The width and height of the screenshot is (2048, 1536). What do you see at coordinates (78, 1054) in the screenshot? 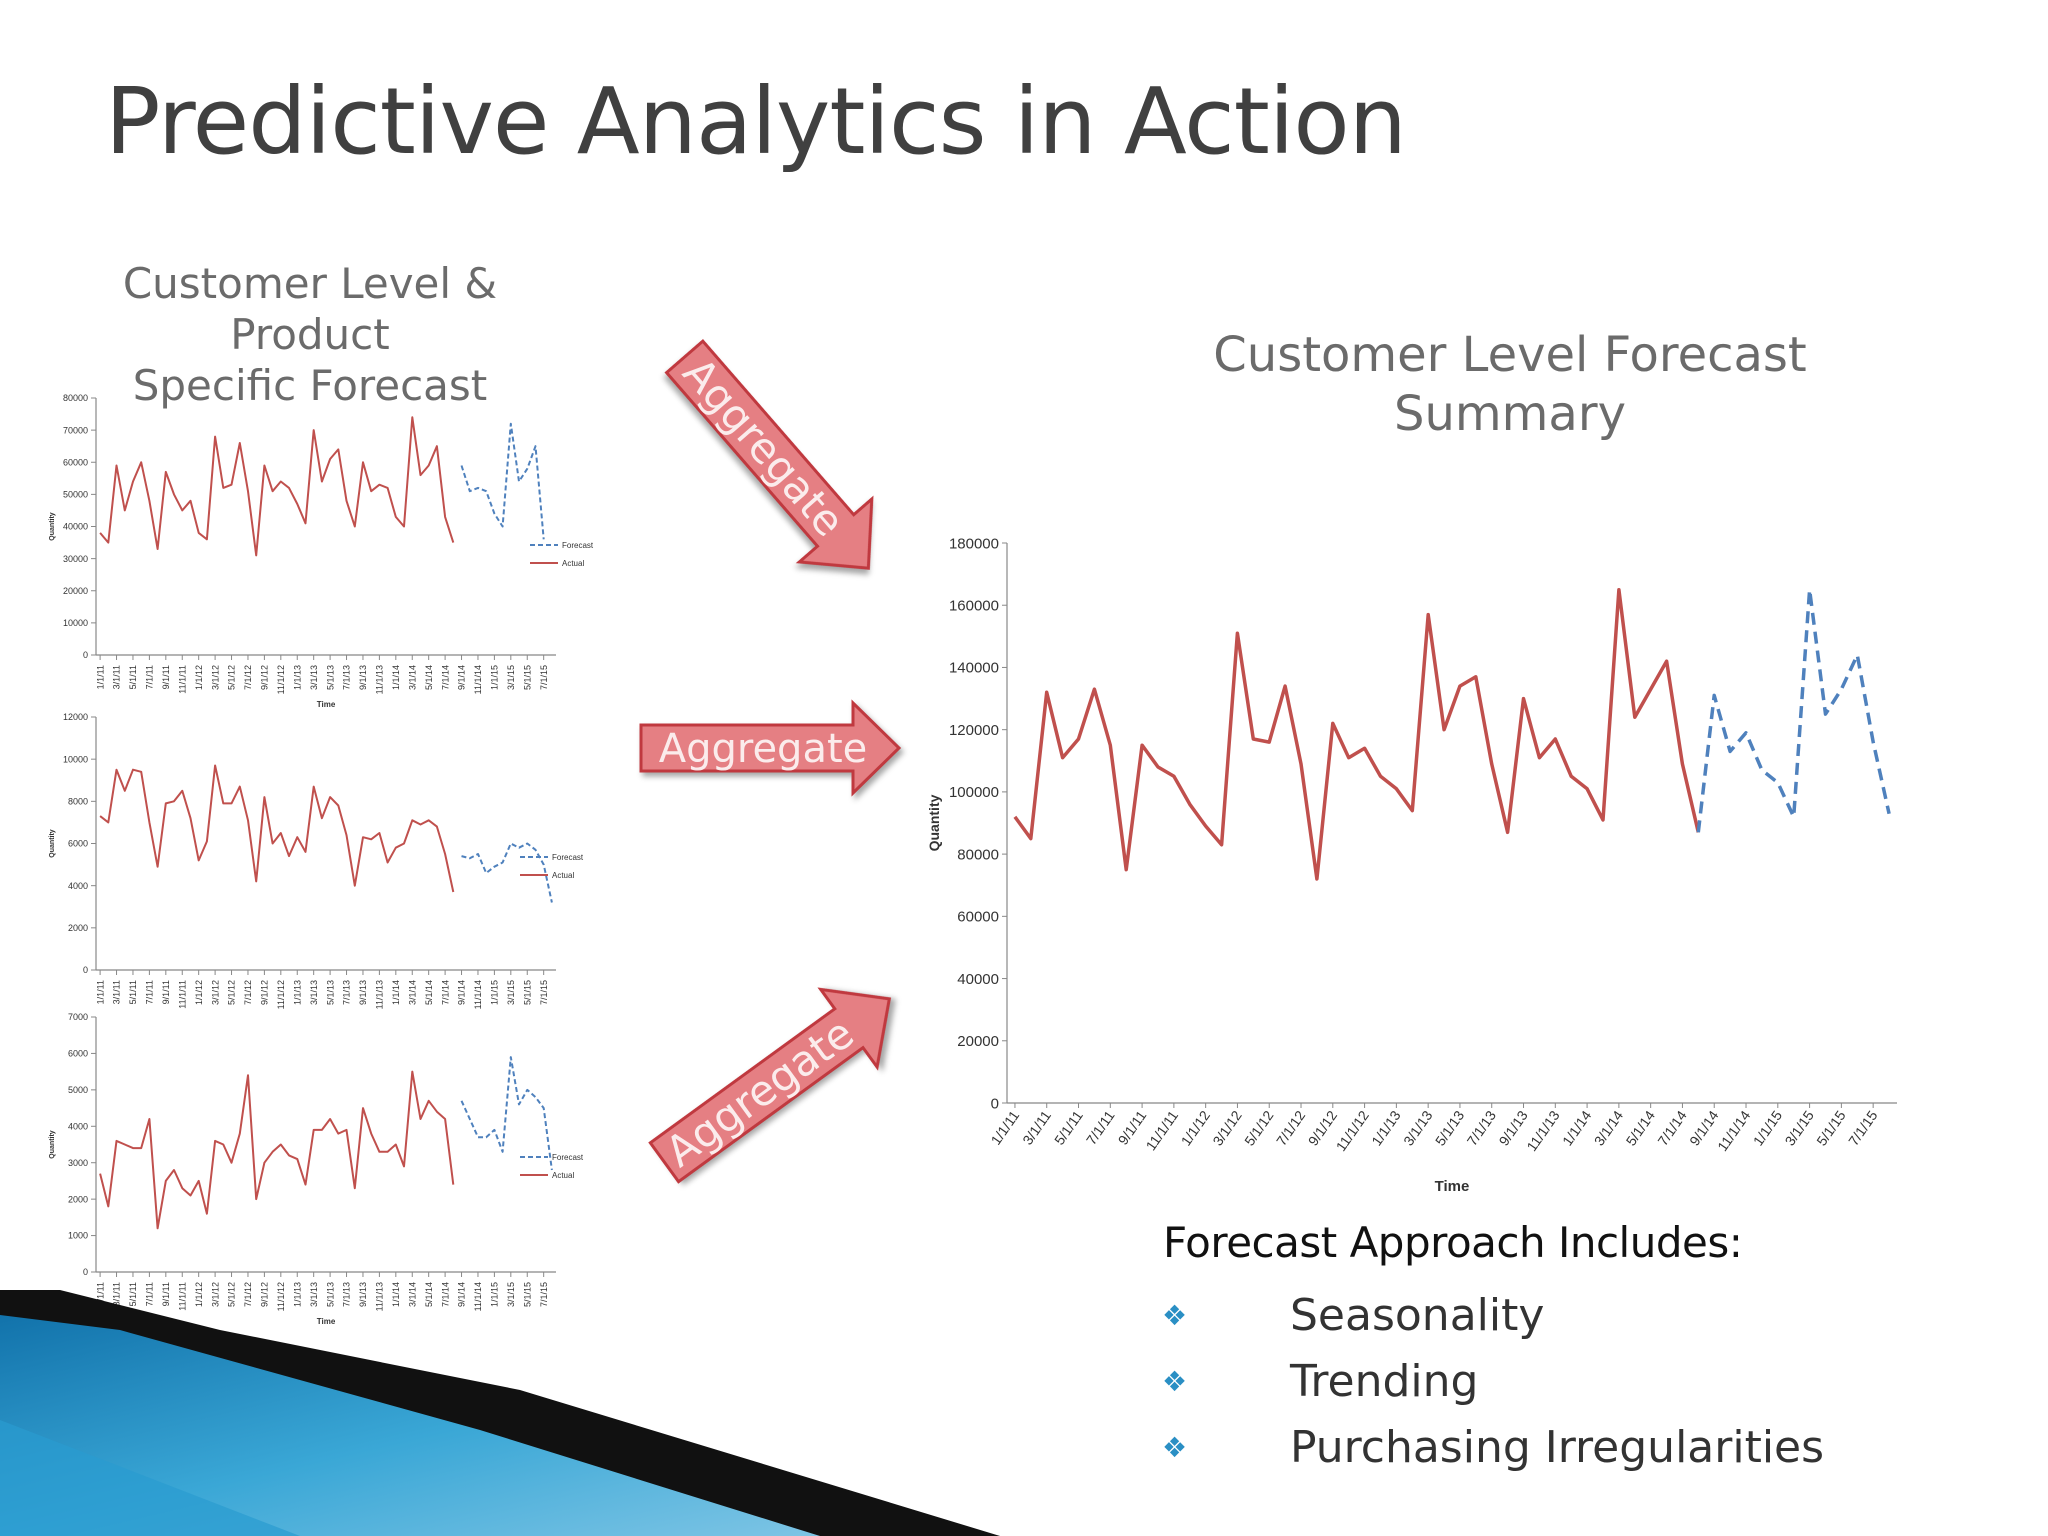
I see `y-tick-label: 6000` at bounding box center [78, 1054].